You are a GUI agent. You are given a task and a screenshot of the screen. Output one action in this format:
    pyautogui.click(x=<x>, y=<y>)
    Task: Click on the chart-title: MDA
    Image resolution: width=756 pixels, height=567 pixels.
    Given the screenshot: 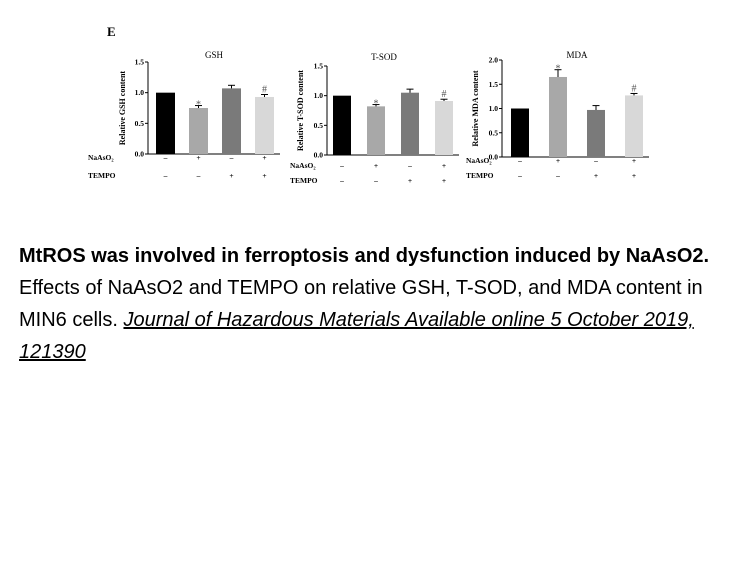 What is the action you would take?
    pyautogui.click(x=577, y=55)
    